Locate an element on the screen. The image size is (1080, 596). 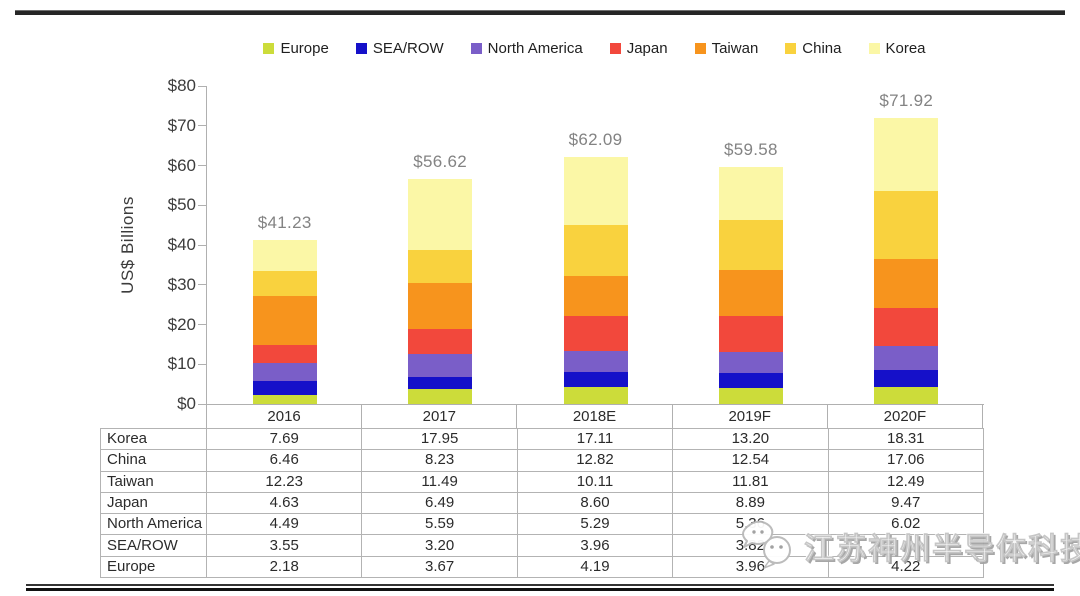
legend-label: Korea is located at coordinates (905, 48).